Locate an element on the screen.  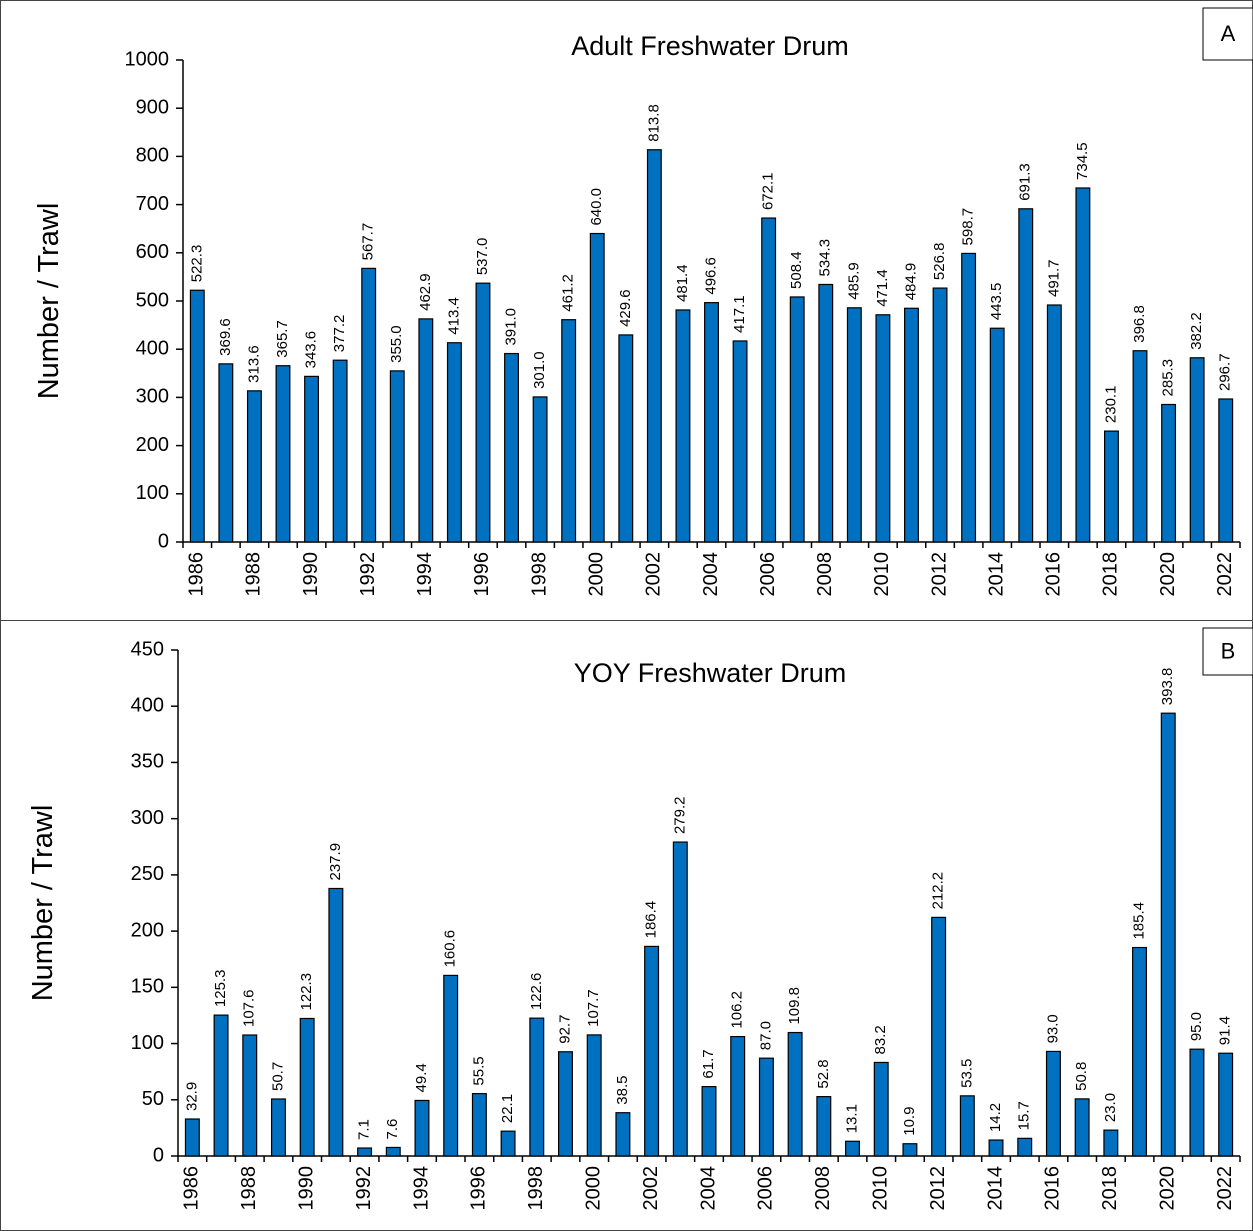
value-label: 7.6 is located at coordinates (392, 1129).